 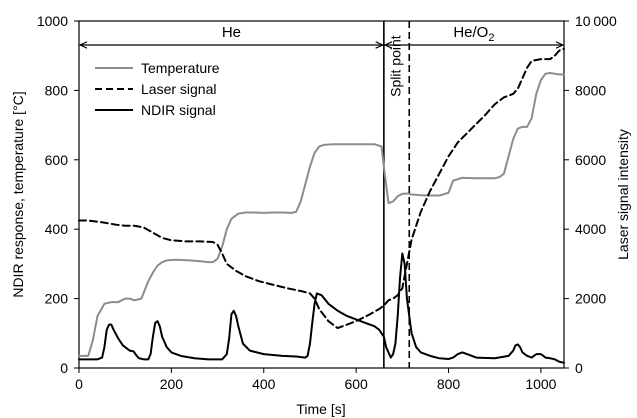 I want to click on y-left-tick-label: 400, so click(x=57, y=229).